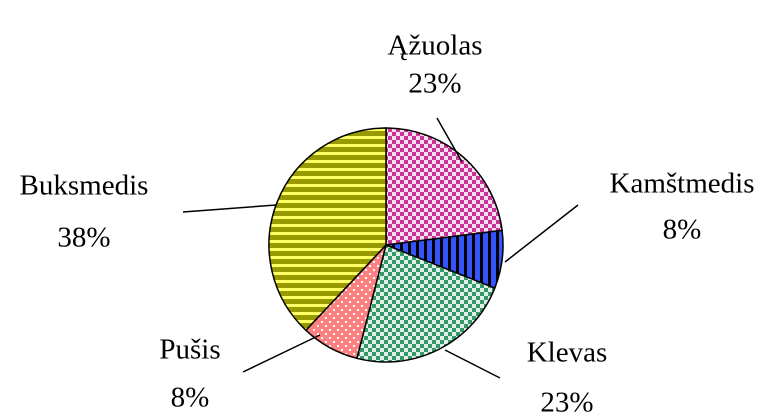  Describe the element at coordinates (84, 186) in the screenshot. I see `slice-label: Buksmedis` at that location.